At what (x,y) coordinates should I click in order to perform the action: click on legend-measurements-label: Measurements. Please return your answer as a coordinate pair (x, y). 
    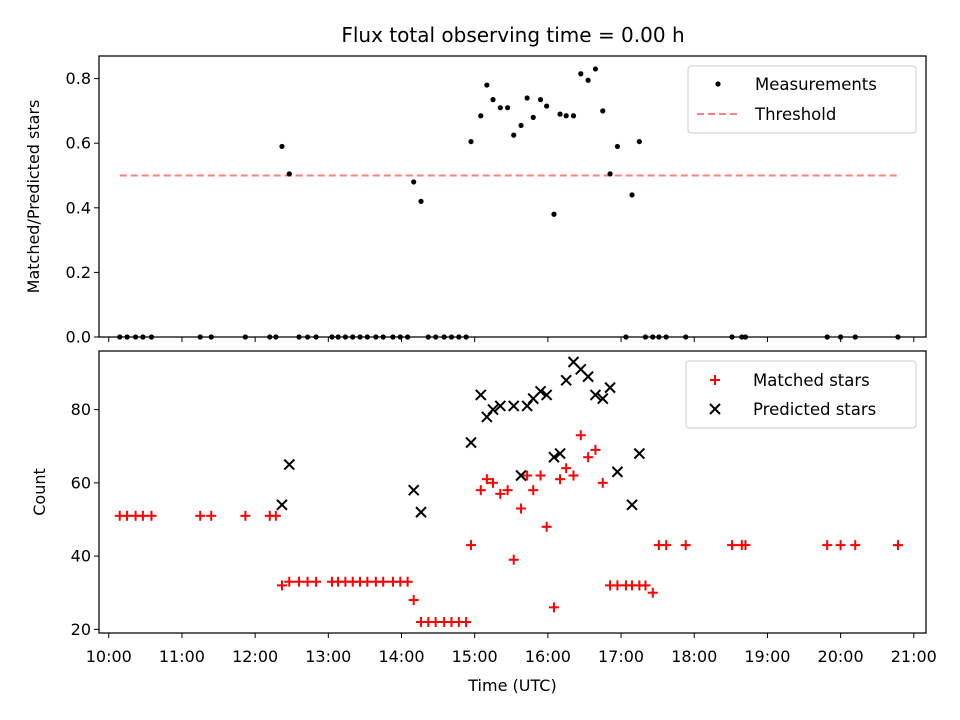
    Looking at the image, I should click on (816, 84).